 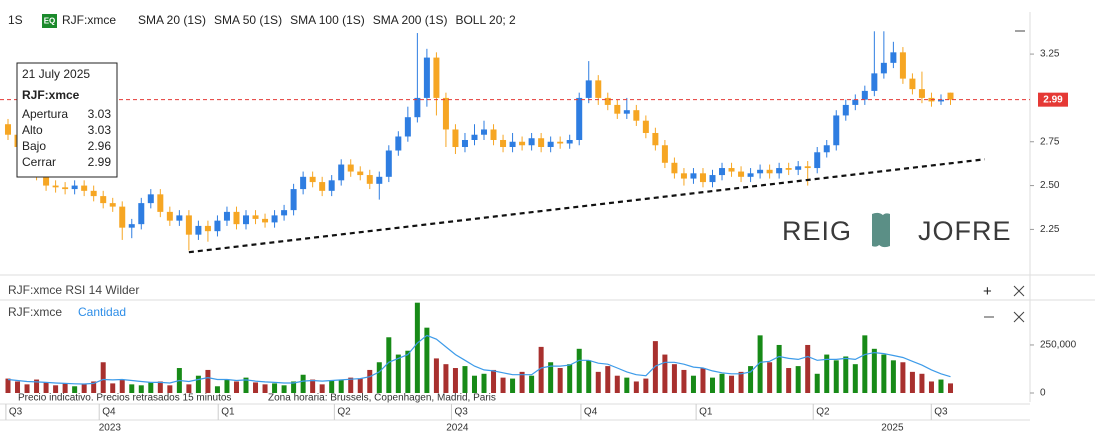 What do you see at coordinates (881, 230) in the screenshot?
I see `logo-icon` at bounding box center [881, 230].